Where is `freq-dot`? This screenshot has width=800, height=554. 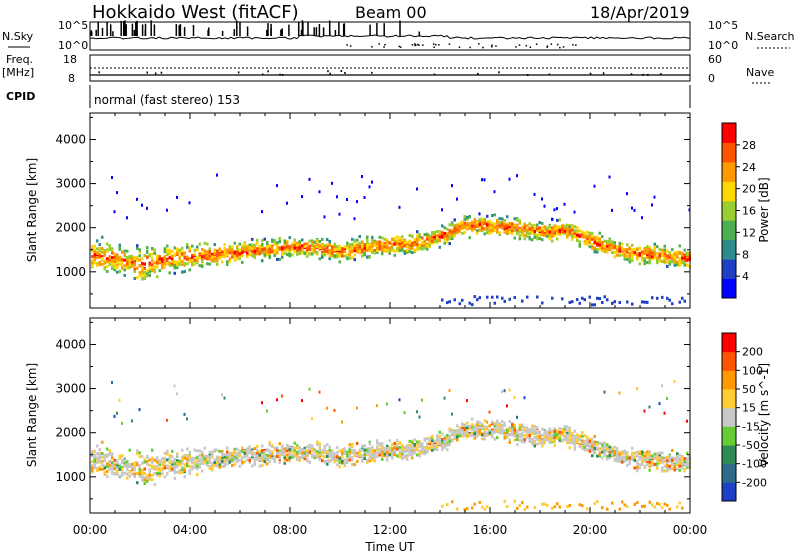
freq-dot is located at coordinates (263, 74).